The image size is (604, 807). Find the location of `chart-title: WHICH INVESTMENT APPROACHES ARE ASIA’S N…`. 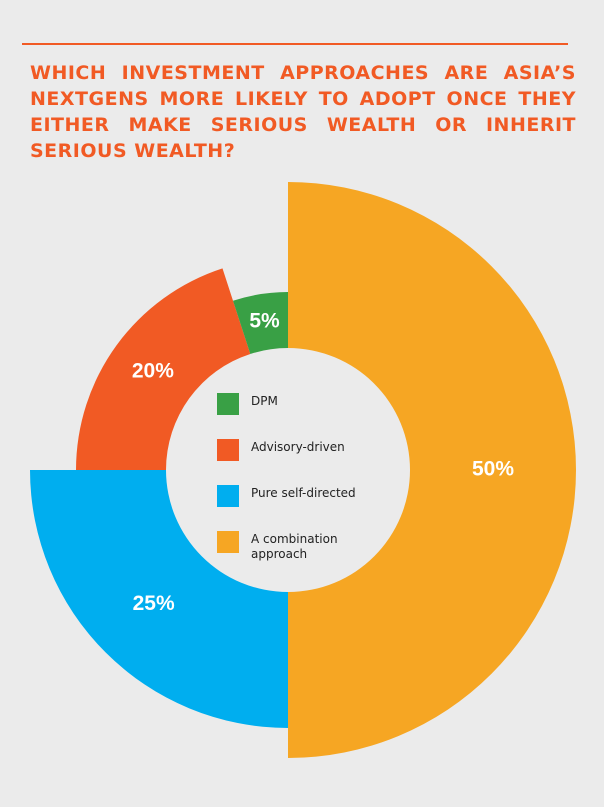

chart-title: WHICH INVESTMENT APPROACHES ARE ASIA’S N… is located at coordinates (303, 112).